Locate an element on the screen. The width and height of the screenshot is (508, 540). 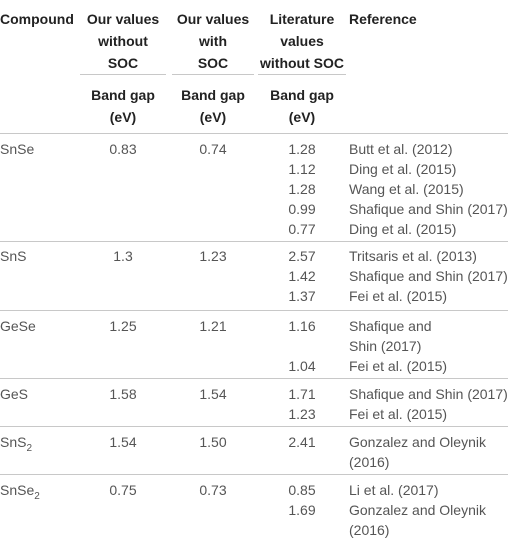
row-ges-literature: 1.71 1.23 is located at coordinates (302, 404).